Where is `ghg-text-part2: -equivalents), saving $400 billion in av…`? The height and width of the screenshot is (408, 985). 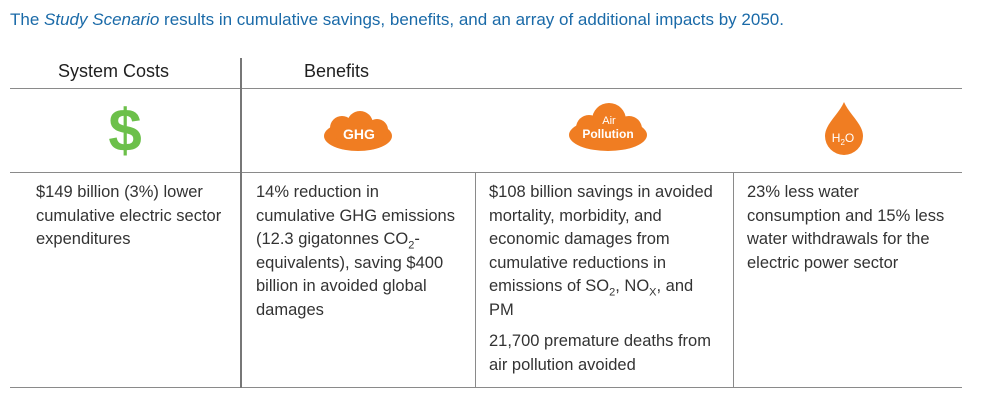 ghg-text-part2: -equivalents), saving $400 billion in av… is located at coordinates (350, 274).